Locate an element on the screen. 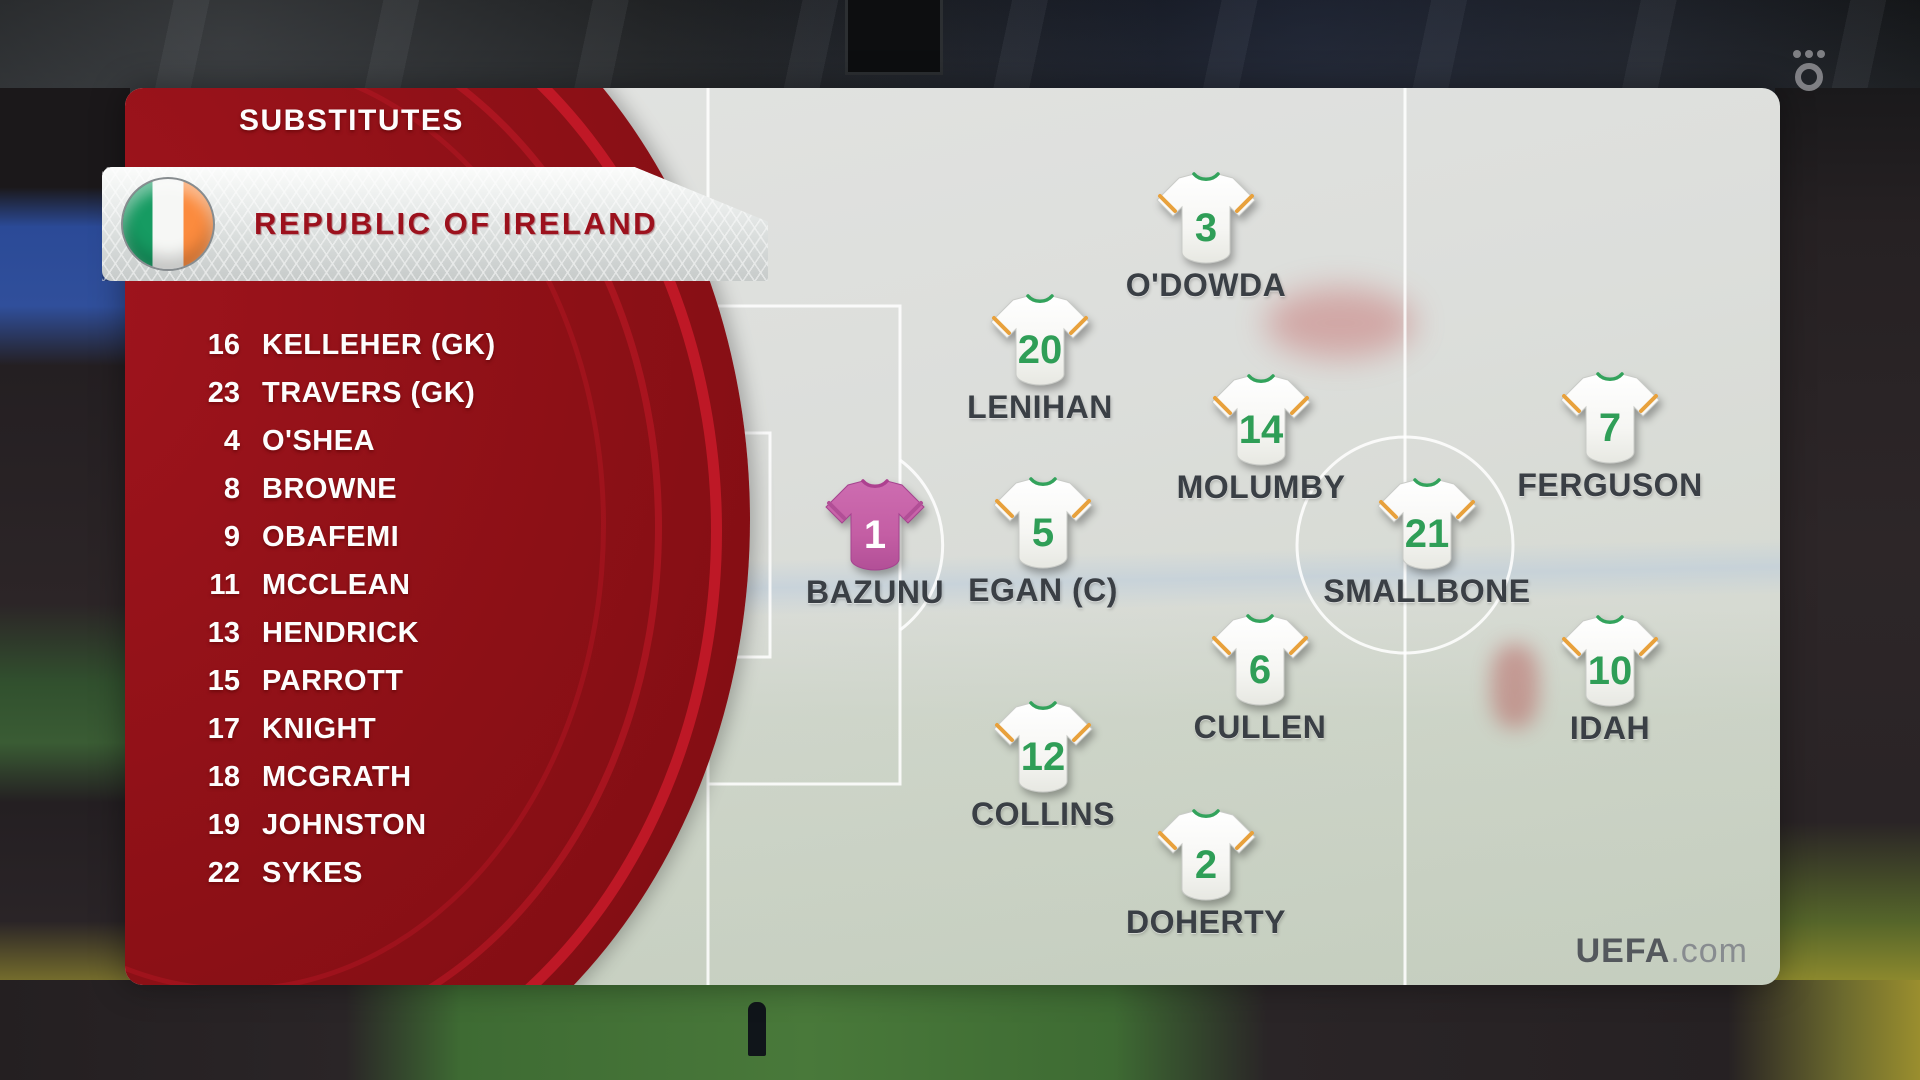 The image size is (1920, 1080). goalkeeper-jersey-icon: 1 is located at coordinates (875, 525).